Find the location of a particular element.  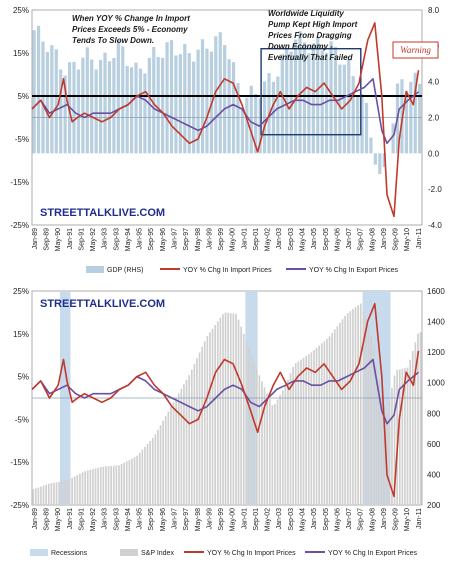

y-tick-right: 1000 is located at coordinates (436, 383).